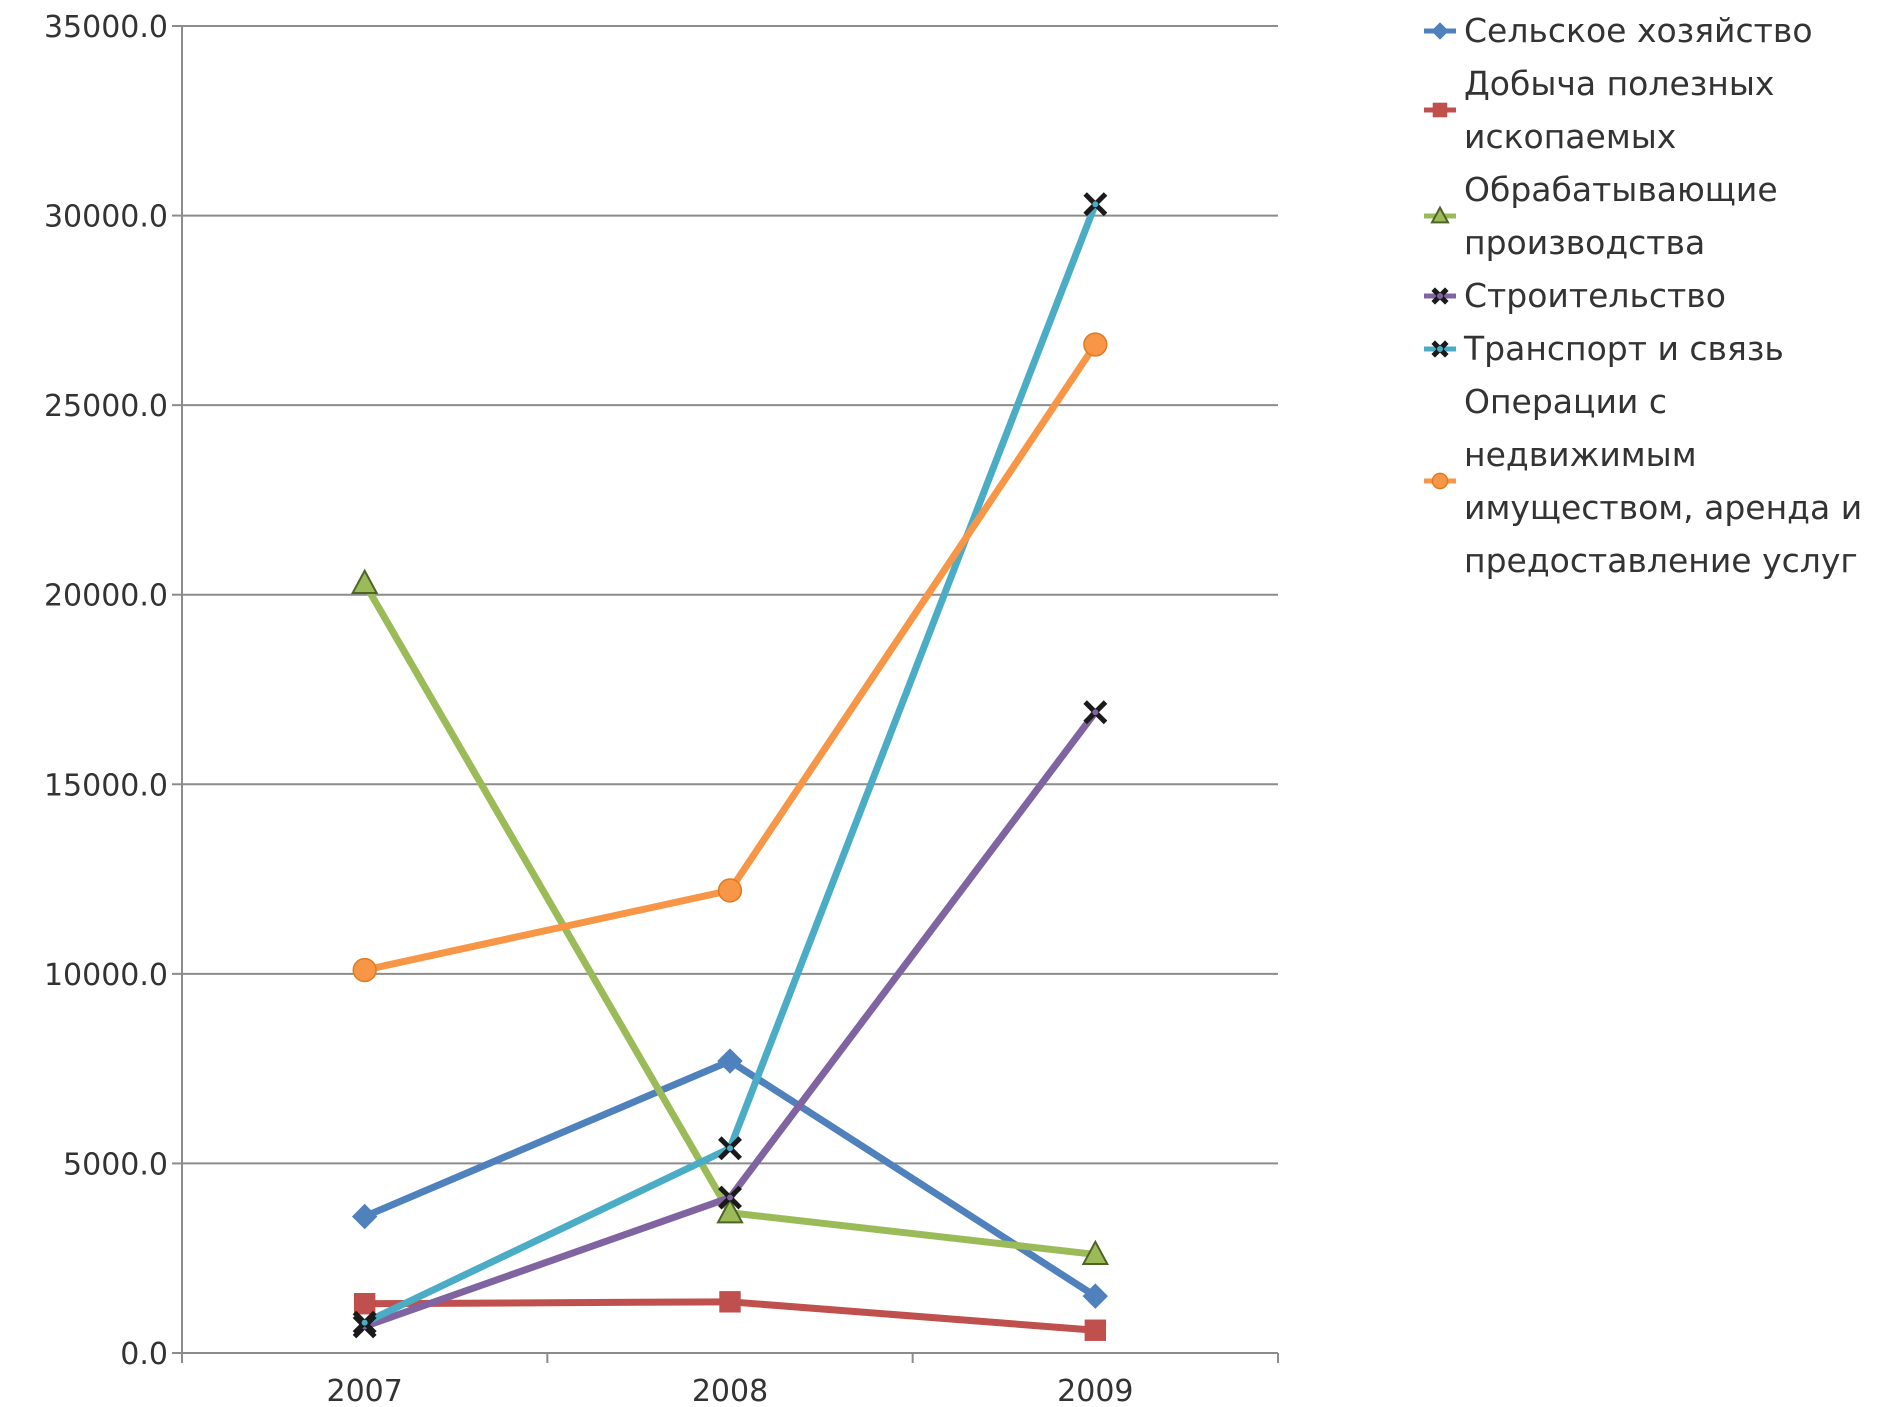 This screenshot has width=1878, height=1407. Describe the element at coordinates (1619, 110) in the screenshot. I see `legend-label: Добыча полезных ископаемых` at that location.